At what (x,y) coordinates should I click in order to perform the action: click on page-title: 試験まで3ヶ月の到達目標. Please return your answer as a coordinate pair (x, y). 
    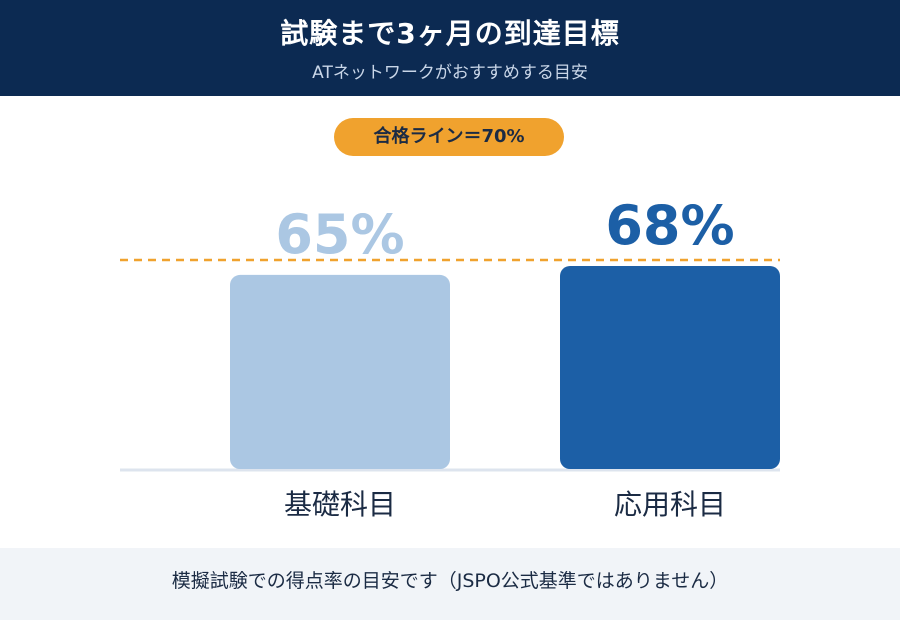
    Looking at the image, I should click on (450, 33).